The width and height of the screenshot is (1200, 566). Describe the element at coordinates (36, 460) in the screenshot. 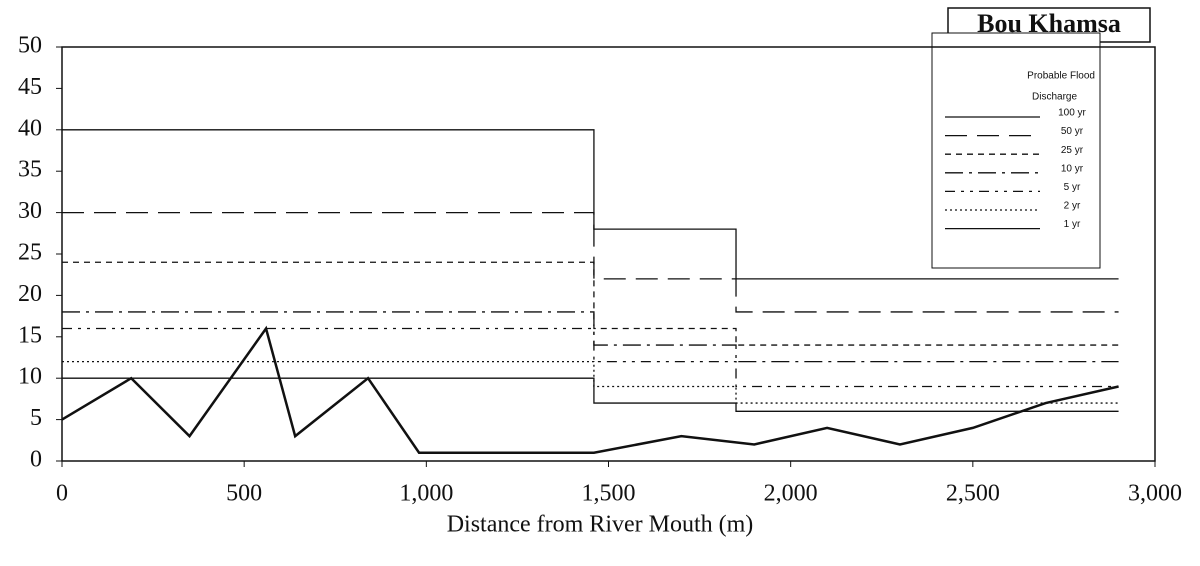

I see `y-tick-label: 0` at that location.